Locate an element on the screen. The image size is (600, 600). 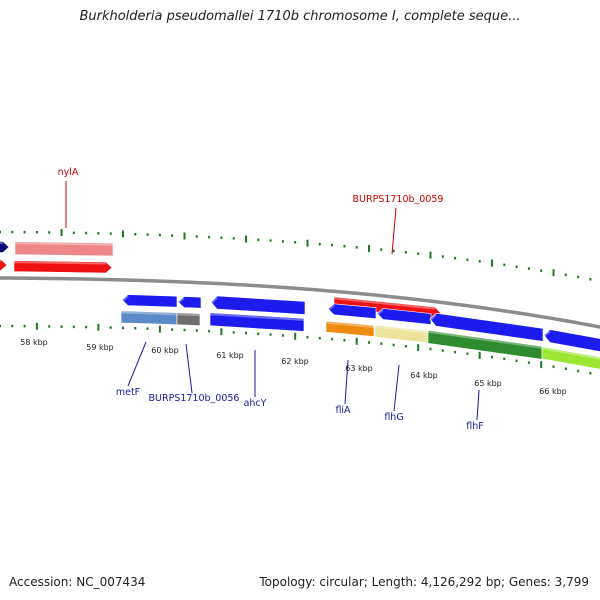
reverse-gene-f-highlight is located at coordinates (433, 317).